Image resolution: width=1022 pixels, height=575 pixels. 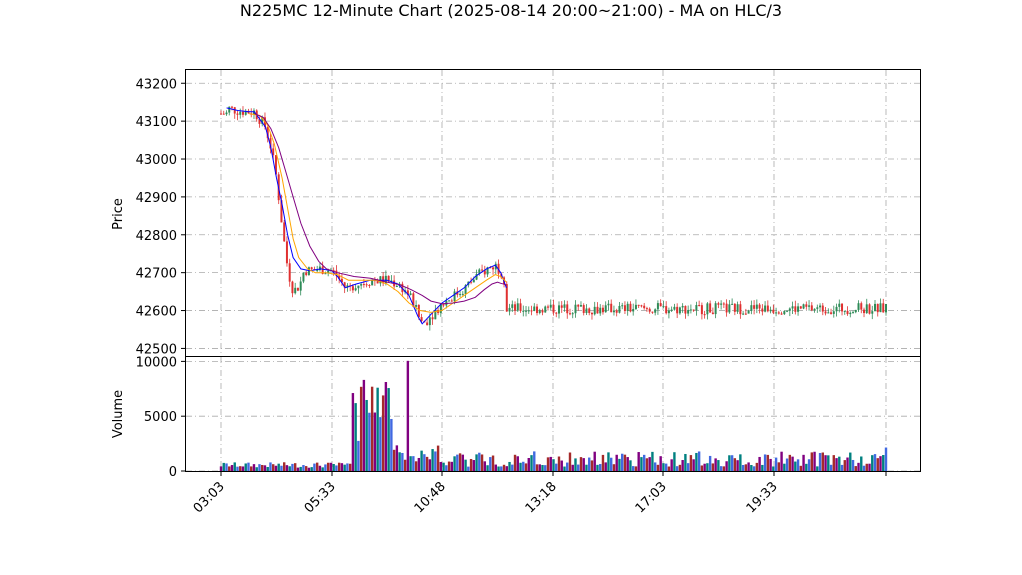 I want to click on price-ytick-label: 42600, so click(x=156, y=312).